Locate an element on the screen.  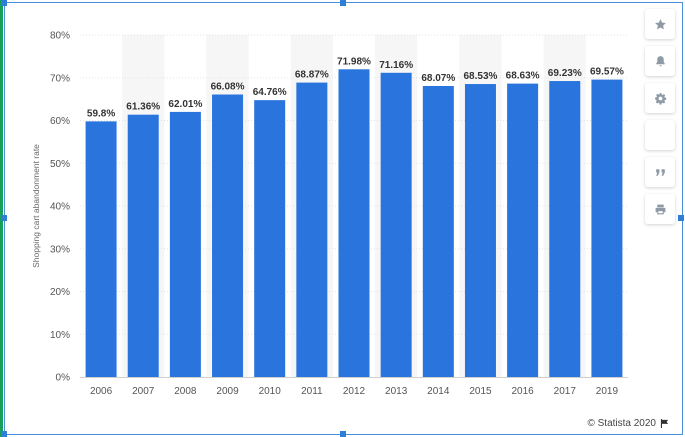
y-tick-label: 30% is located at coordinates (60, 249).